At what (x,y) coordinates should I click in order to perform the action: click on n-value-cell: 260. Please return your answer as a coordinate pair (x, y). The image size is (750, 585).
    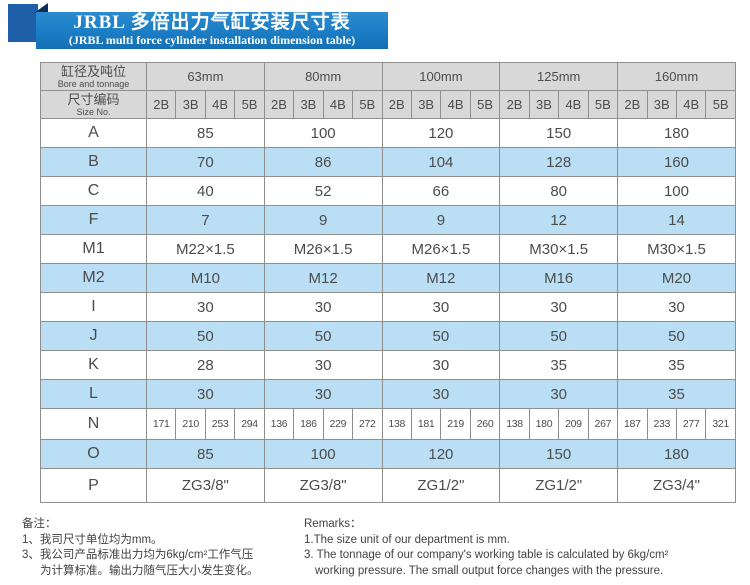
    Looking at the image, I should click on (485, 424).